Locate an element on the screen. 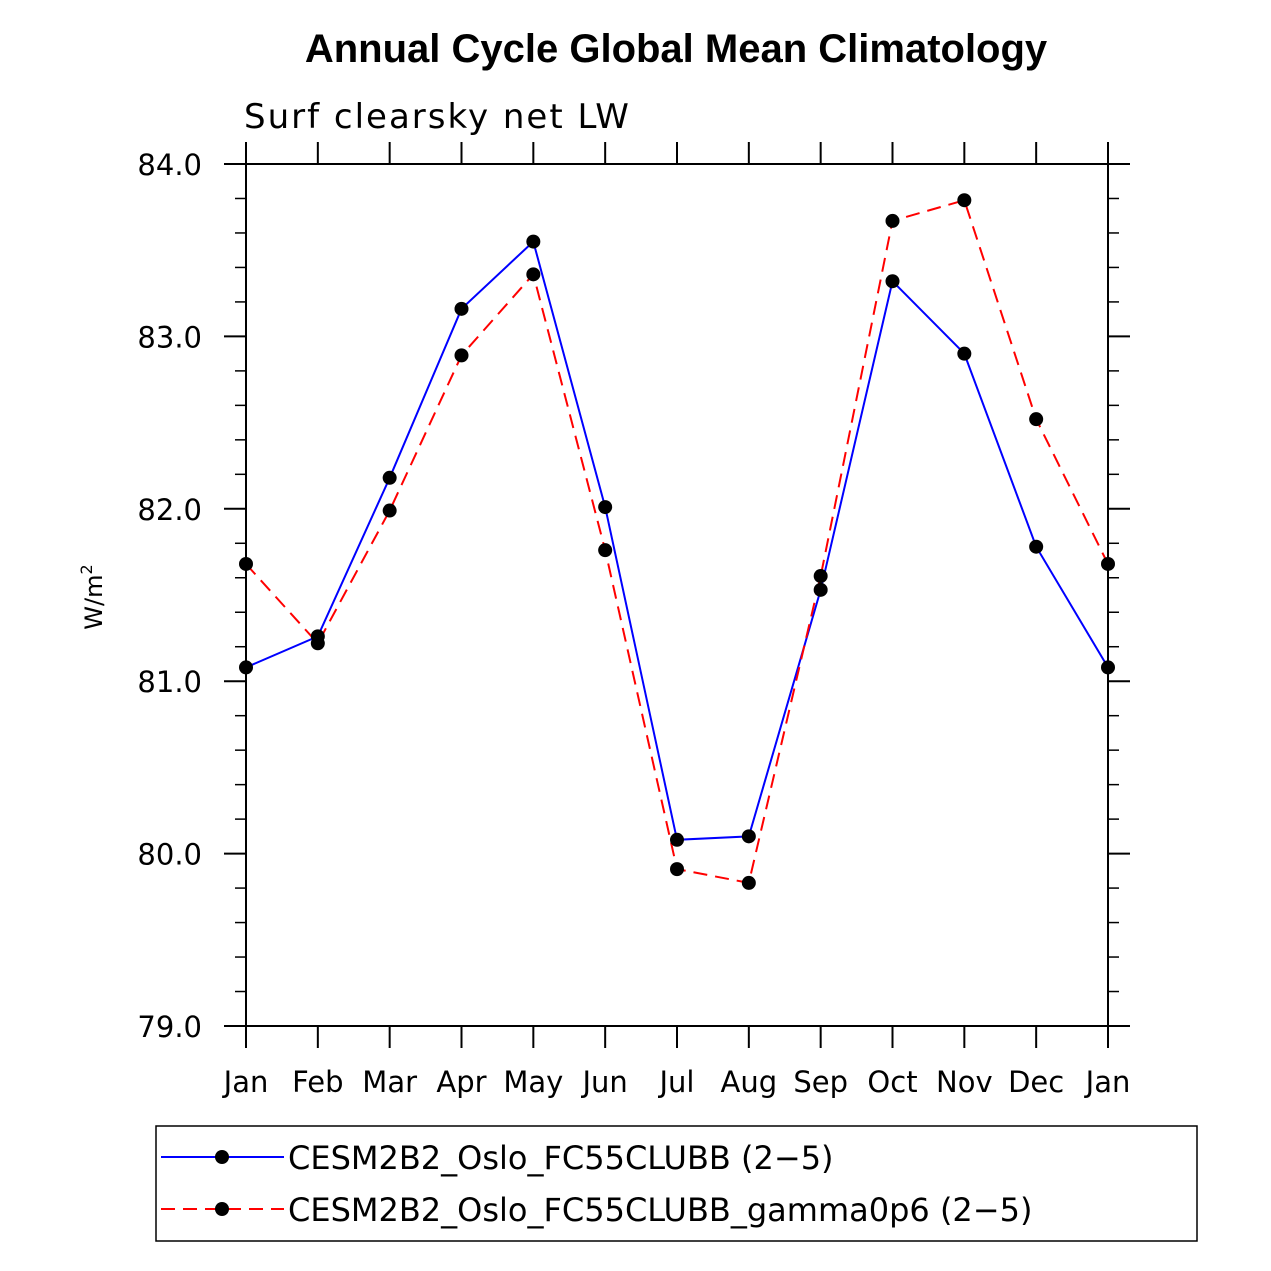  y-tick-label: 82.0 is located at coordinates (169, 510).